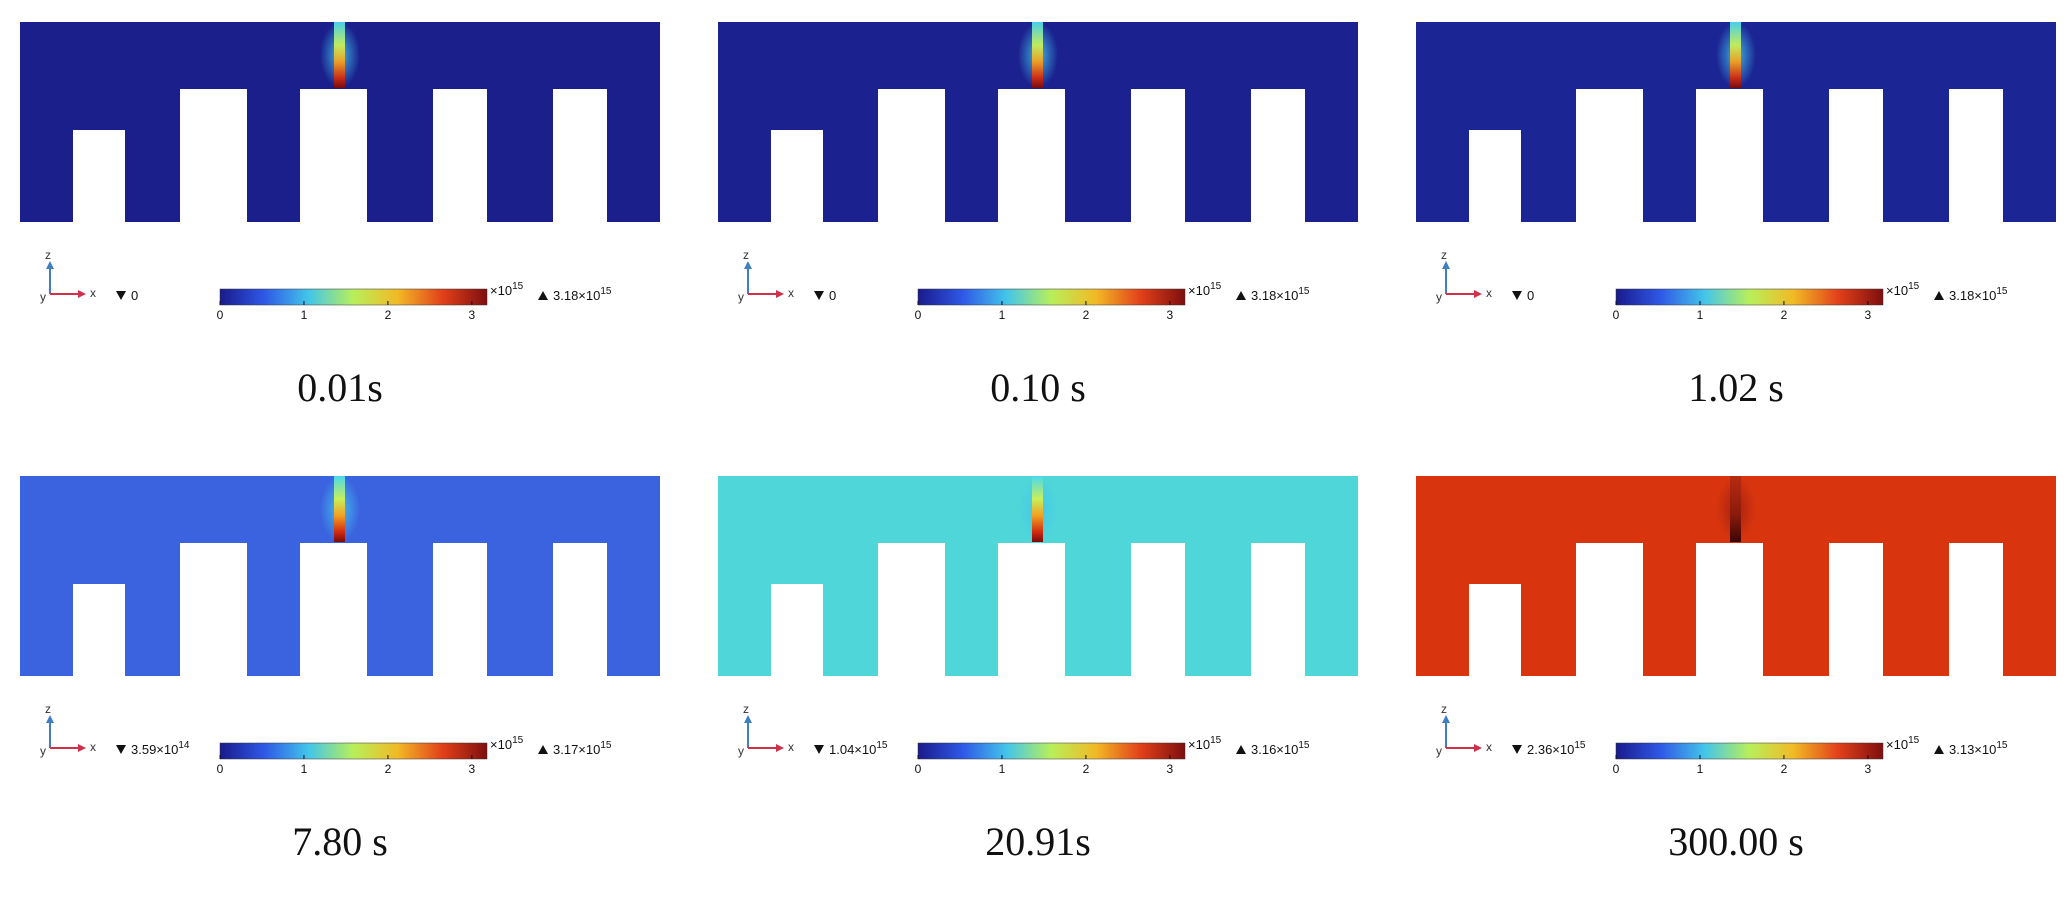 This screenshot has height=906, width=2067. Describe the element at coordinates (160, 748) in the screenshot. I see `min-value: 3.59×10¹⁴` at that location.